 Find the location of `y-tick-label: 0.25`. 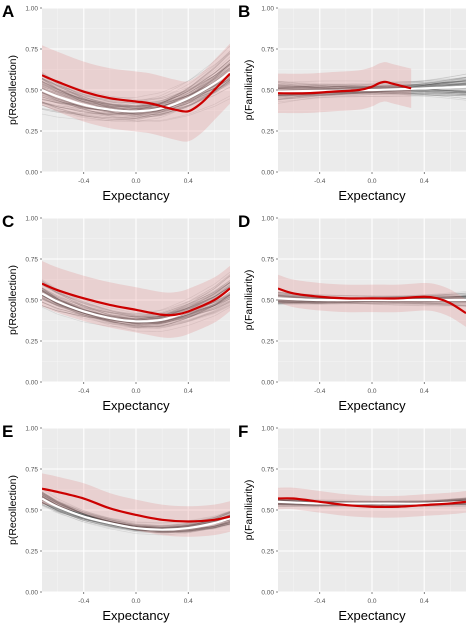

y-tick-label: 0.25 is located at coordinates (267, 341).